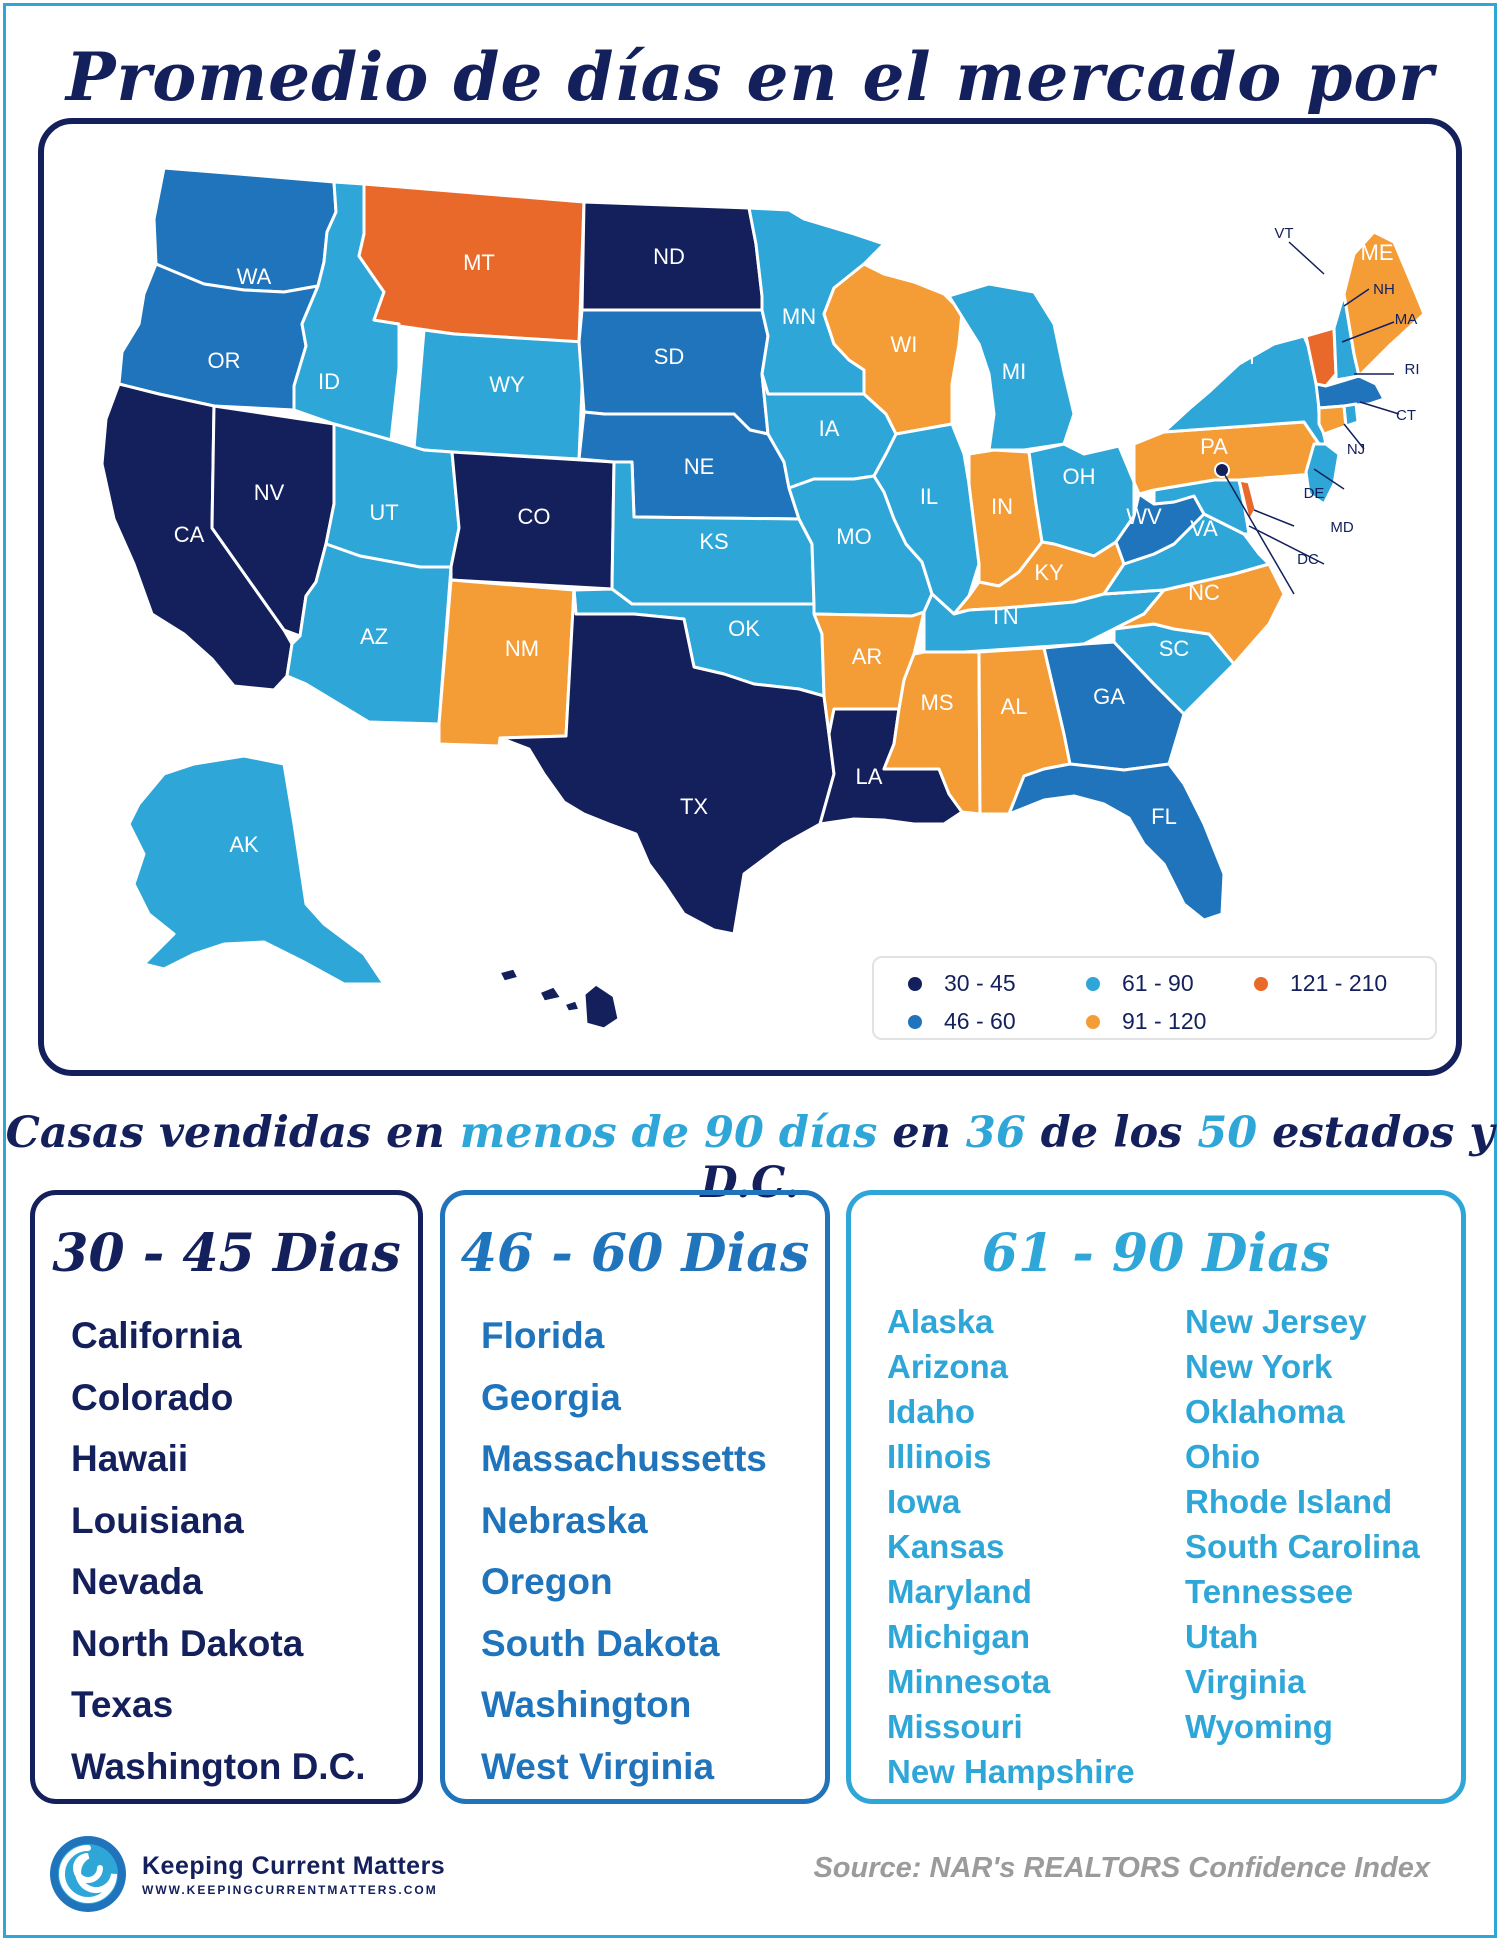  What do you see at coordinates (1341, 527) in the screenshot?
I see `state-label-md: MD` at bounding box center [1341, 527].